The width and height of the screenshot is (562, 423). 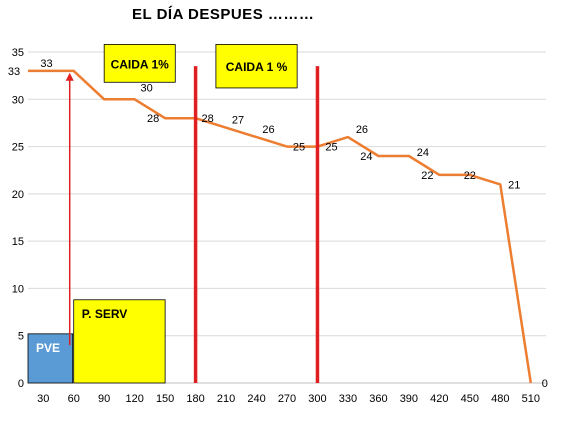 I want to click on y-tick-label: 10, so click(x=18, y=289).